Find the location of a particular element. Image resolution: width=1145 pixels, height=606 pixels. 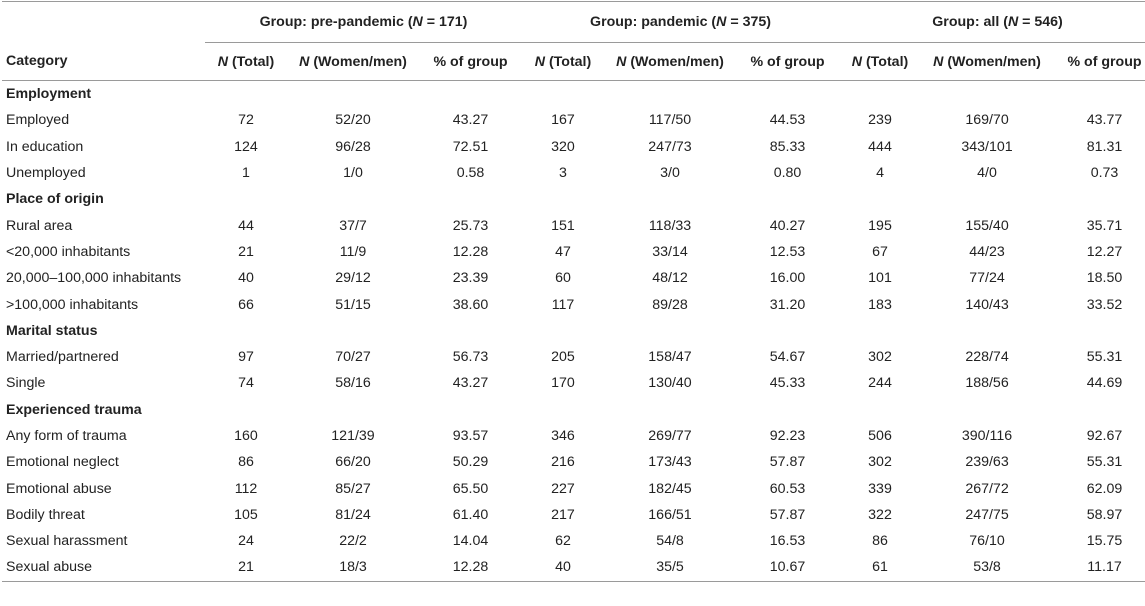

table-cell: 183 is located at coordinates (880, 304).